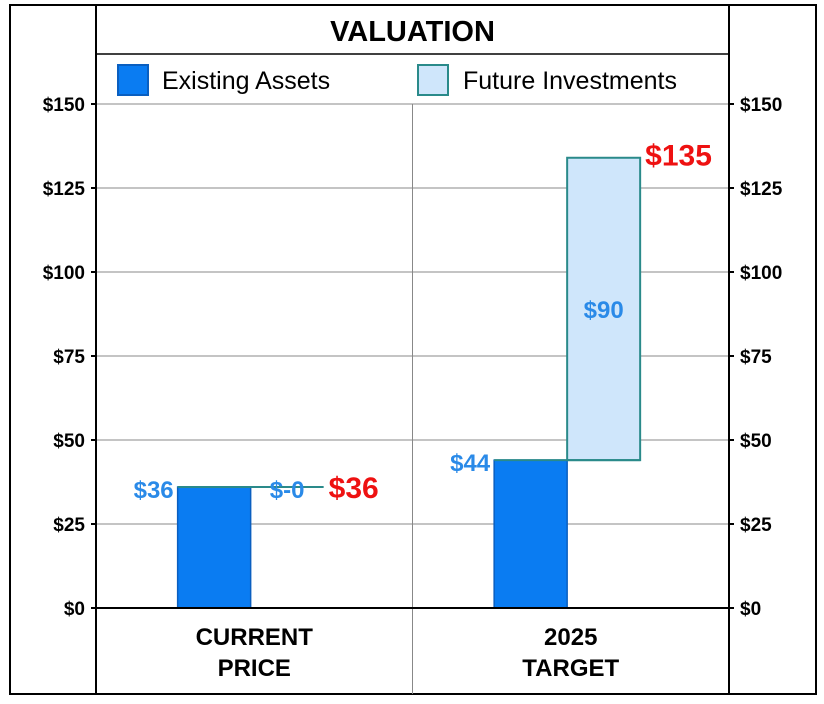  Describe the element at coordinates (154, 490) in the screenshot. I see `data-label-existing-assets-0: $36` at that location.